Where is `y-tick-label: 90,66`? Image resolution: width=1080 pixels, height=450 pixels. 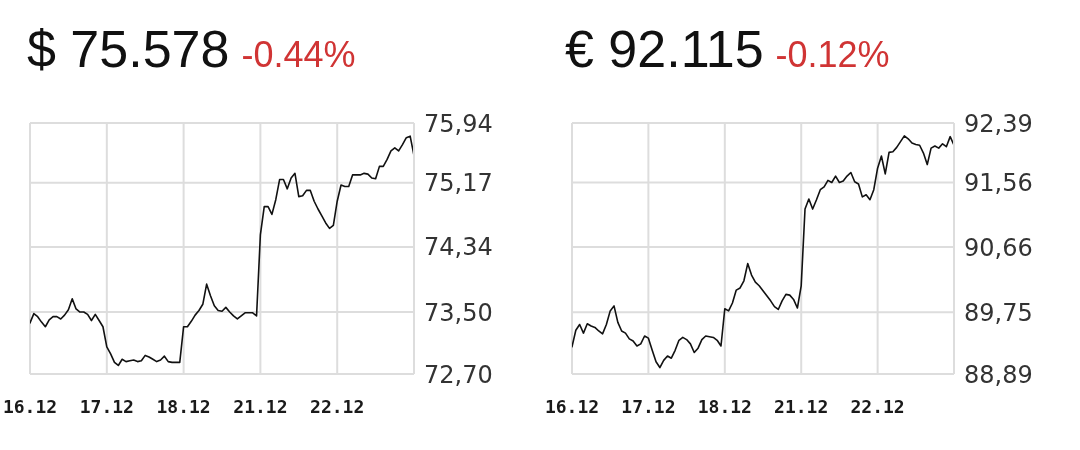
y-tick-label: 90,66 is located at coordinates (998, 247).